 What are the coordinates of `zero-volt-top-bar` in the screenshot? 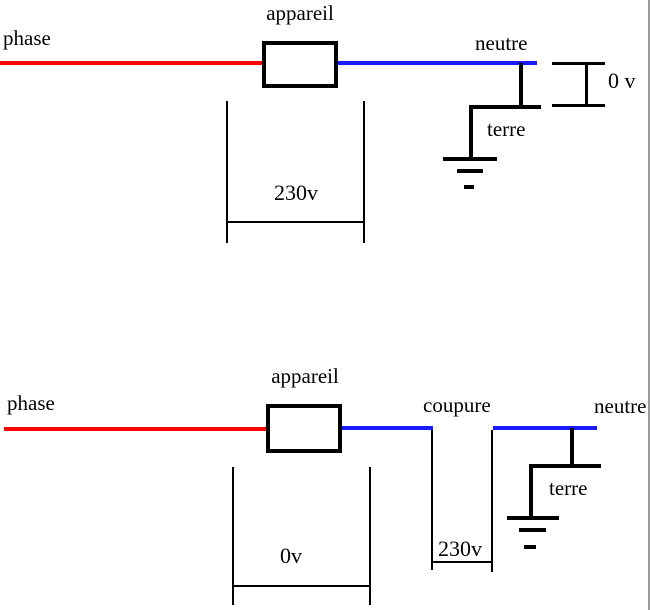 It's located at (578, 63).